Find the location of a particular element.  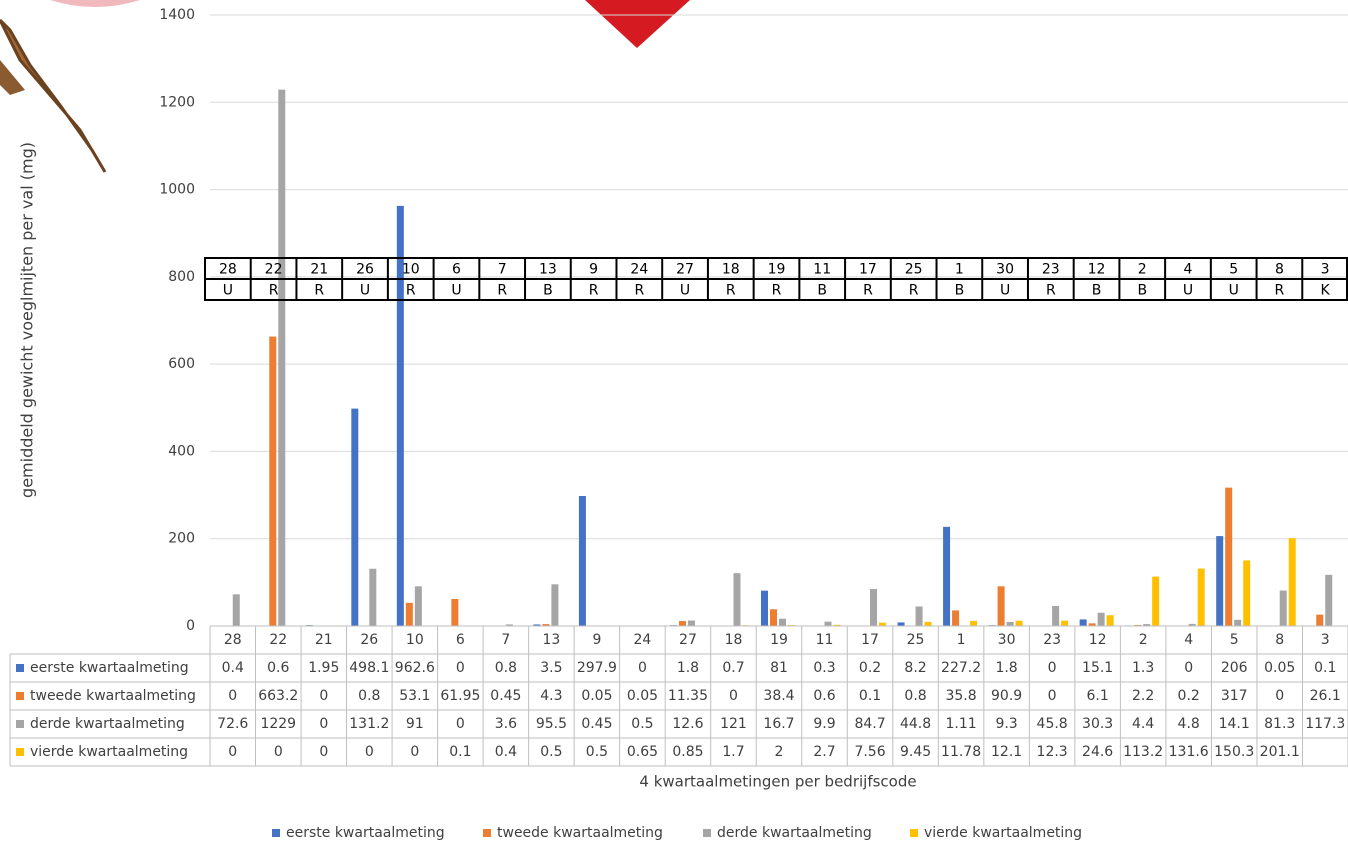

code-number: 23 is located at coordinates (1051, 270).